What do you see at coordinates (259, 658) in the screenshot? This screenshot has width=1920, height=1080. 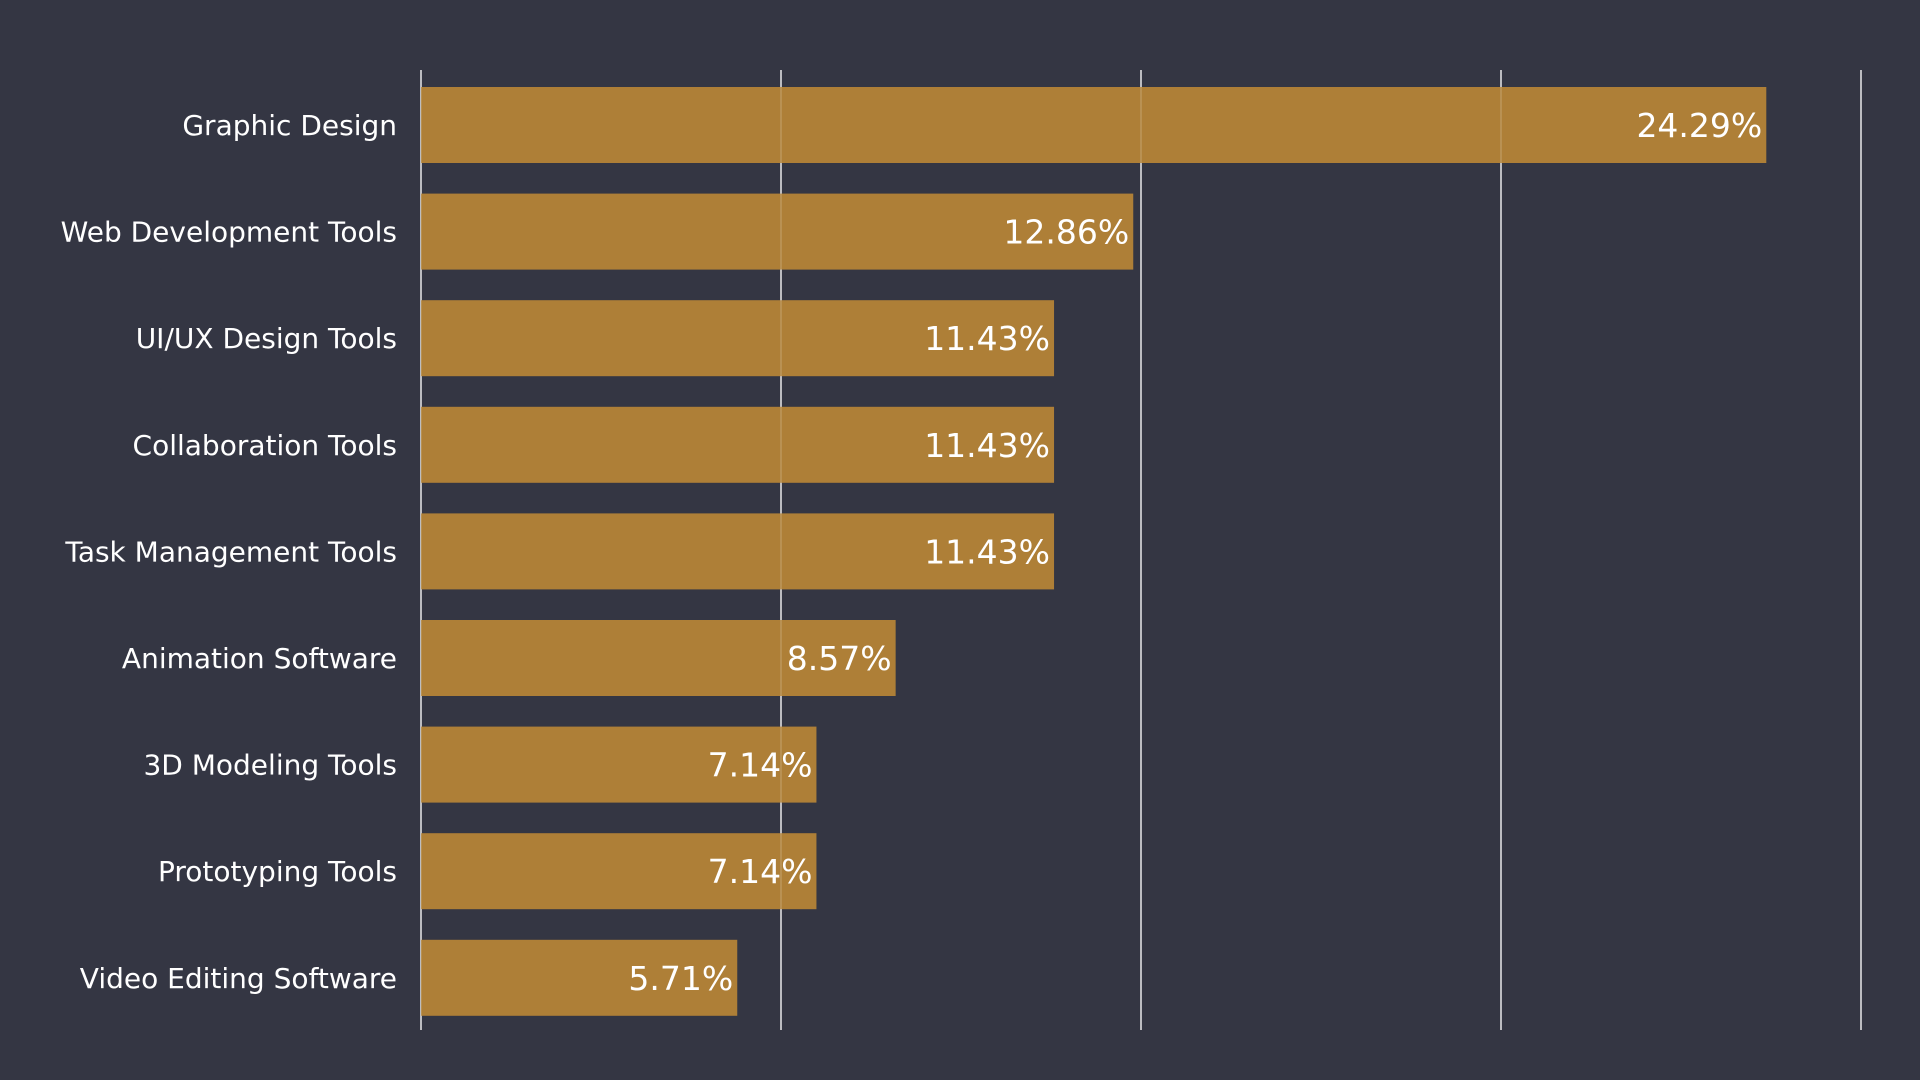 I see `category-label: Animation Software` at bounding box center [259, 658].